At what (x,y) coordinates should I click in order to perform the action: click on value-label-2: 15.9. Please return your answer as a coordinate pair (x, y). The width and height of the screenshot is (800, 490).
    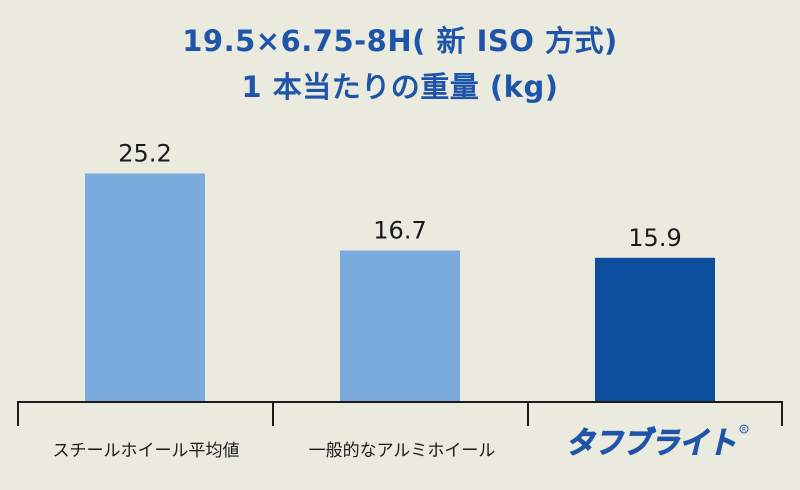
    Looking at the image, I should click on (654, 238).